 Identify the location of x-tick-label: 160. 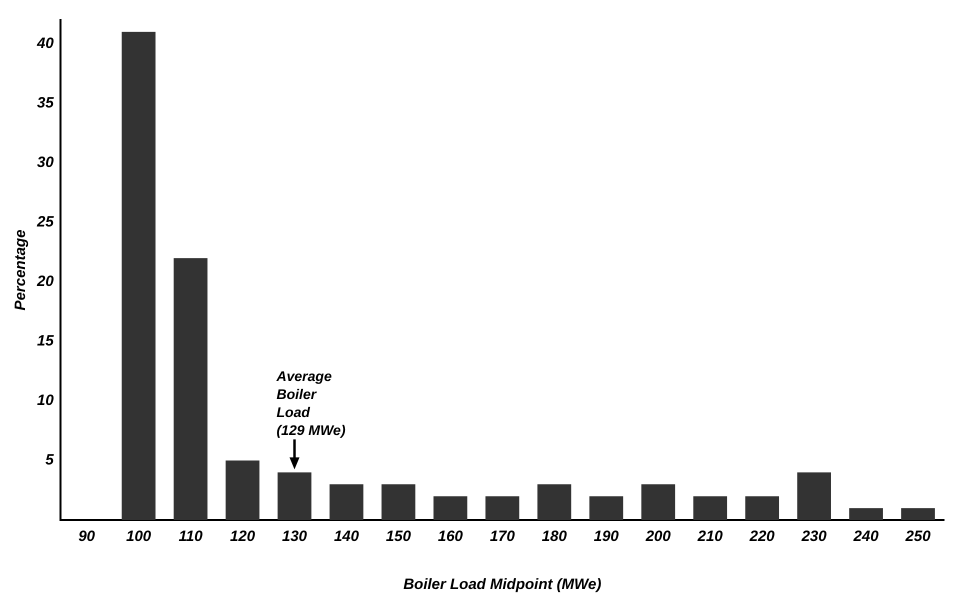
(451, 537).